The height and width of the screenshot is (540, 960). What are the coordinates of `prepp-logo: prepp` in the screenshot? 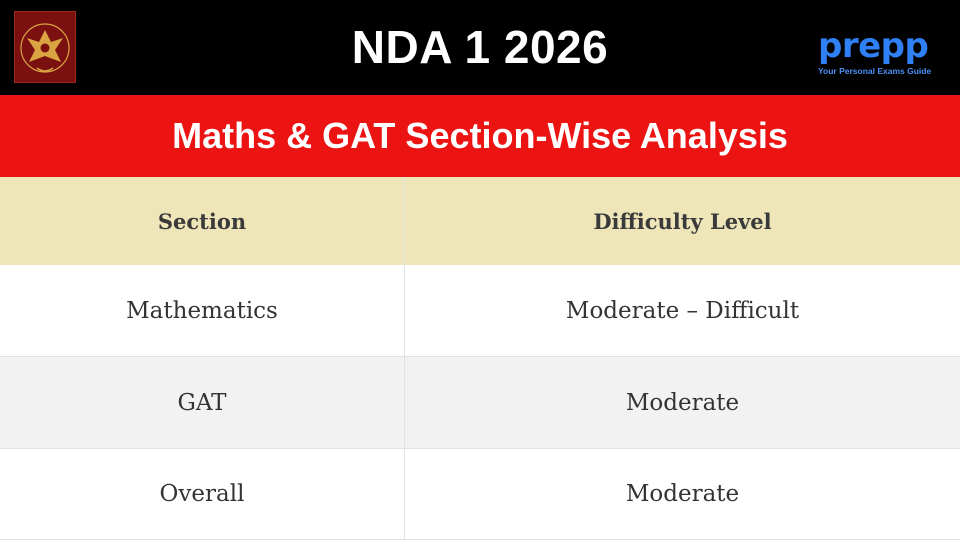 It's located at (873, 46).